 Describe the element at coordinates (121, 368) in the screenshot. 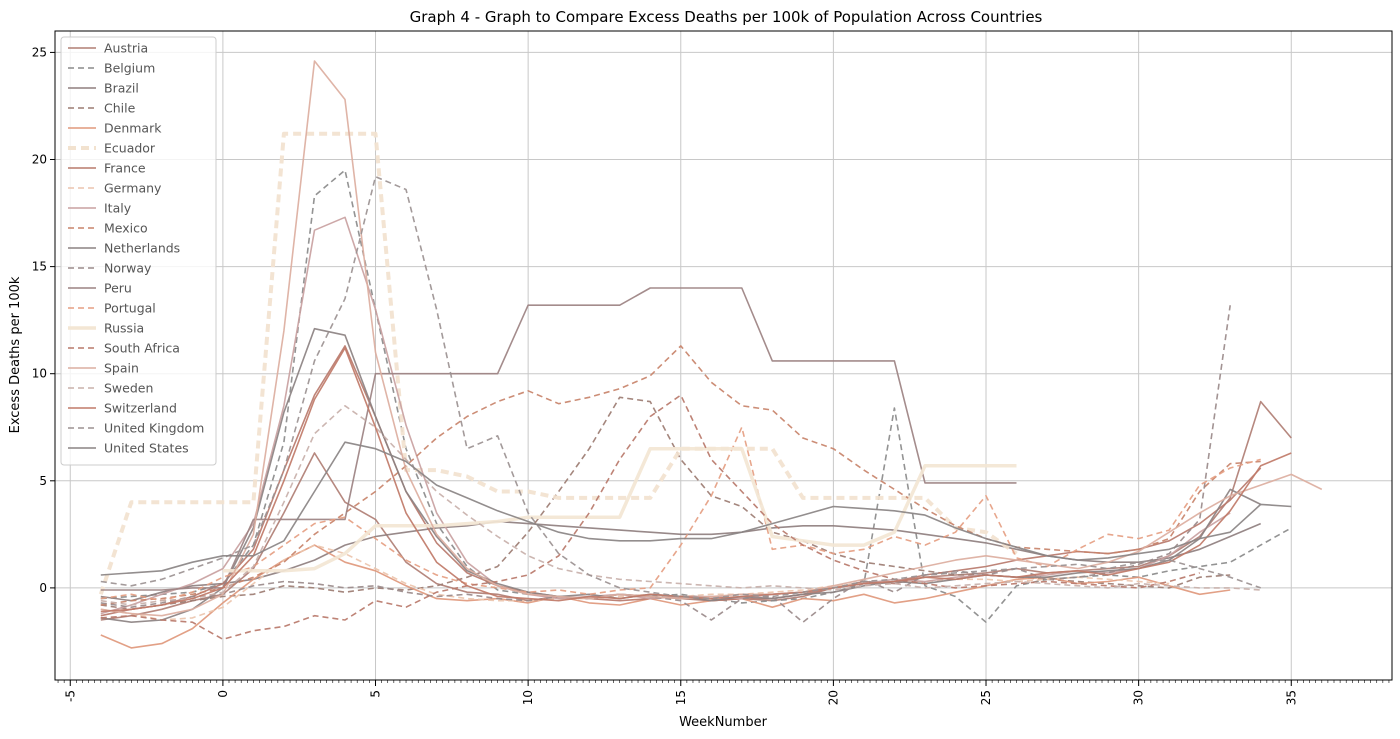

I see `legend-label: Spain` at that location.